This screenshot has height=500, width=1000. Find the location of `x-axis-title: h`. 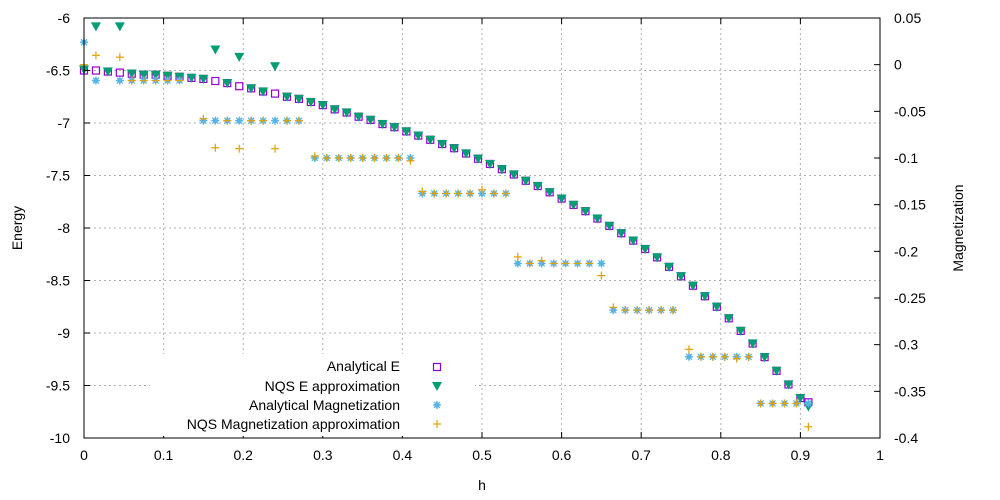

x-axis-title: h is located at coordinates (482, 485).